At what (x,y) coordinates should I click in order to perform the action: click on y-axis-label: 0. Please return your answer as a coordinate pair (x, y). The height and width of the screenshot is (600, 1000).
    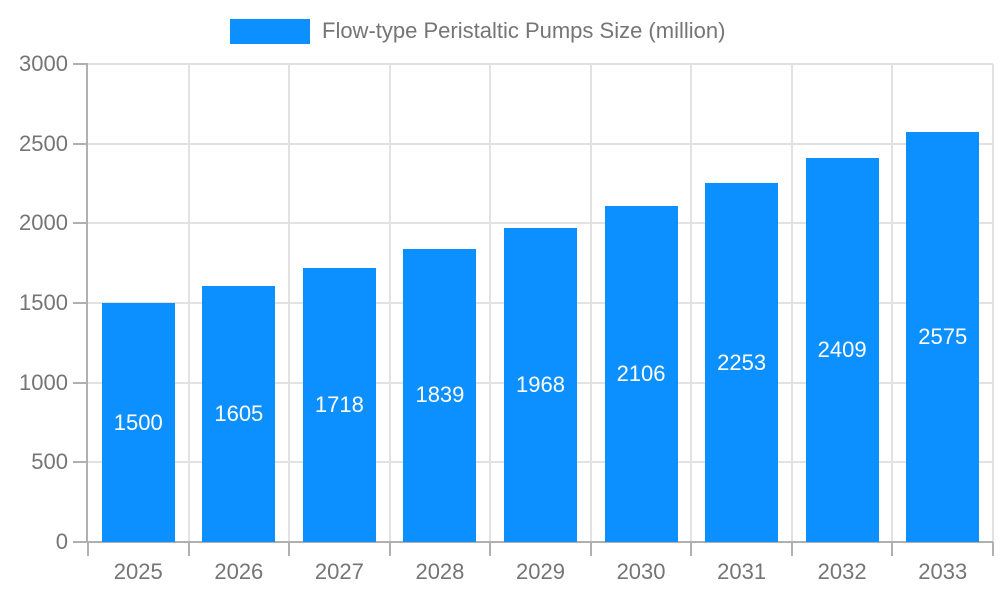
    Looking at the image, I should click on (61, 541).